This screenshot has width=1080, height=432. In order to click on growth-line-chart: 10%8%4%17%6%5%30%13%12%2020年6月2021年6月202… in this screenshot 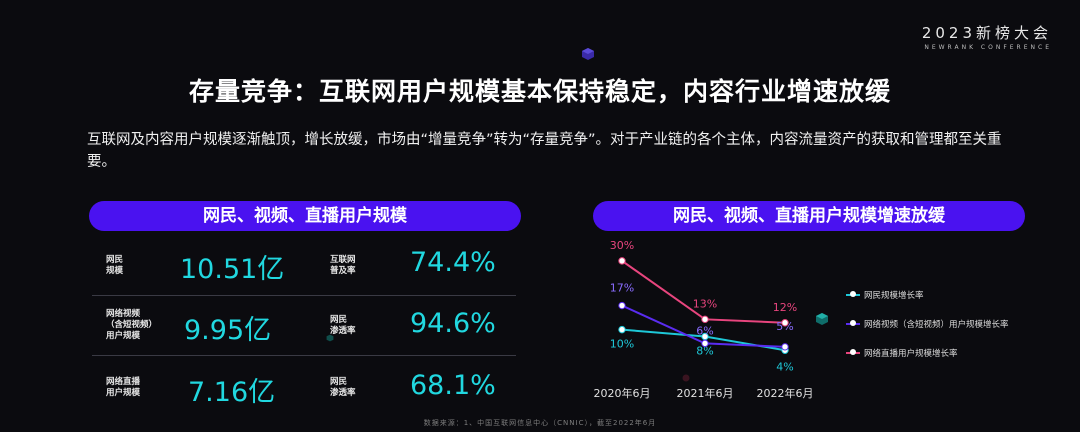, I will do `click(704, 319)`.